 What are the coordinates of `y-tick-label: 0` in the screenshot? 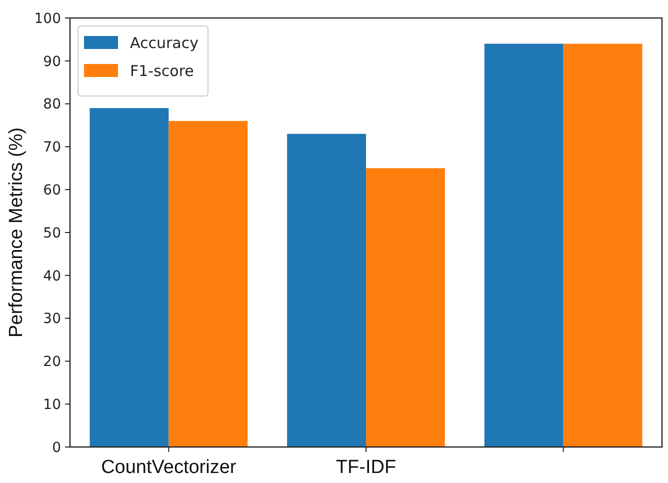 It's located at (56, 448).